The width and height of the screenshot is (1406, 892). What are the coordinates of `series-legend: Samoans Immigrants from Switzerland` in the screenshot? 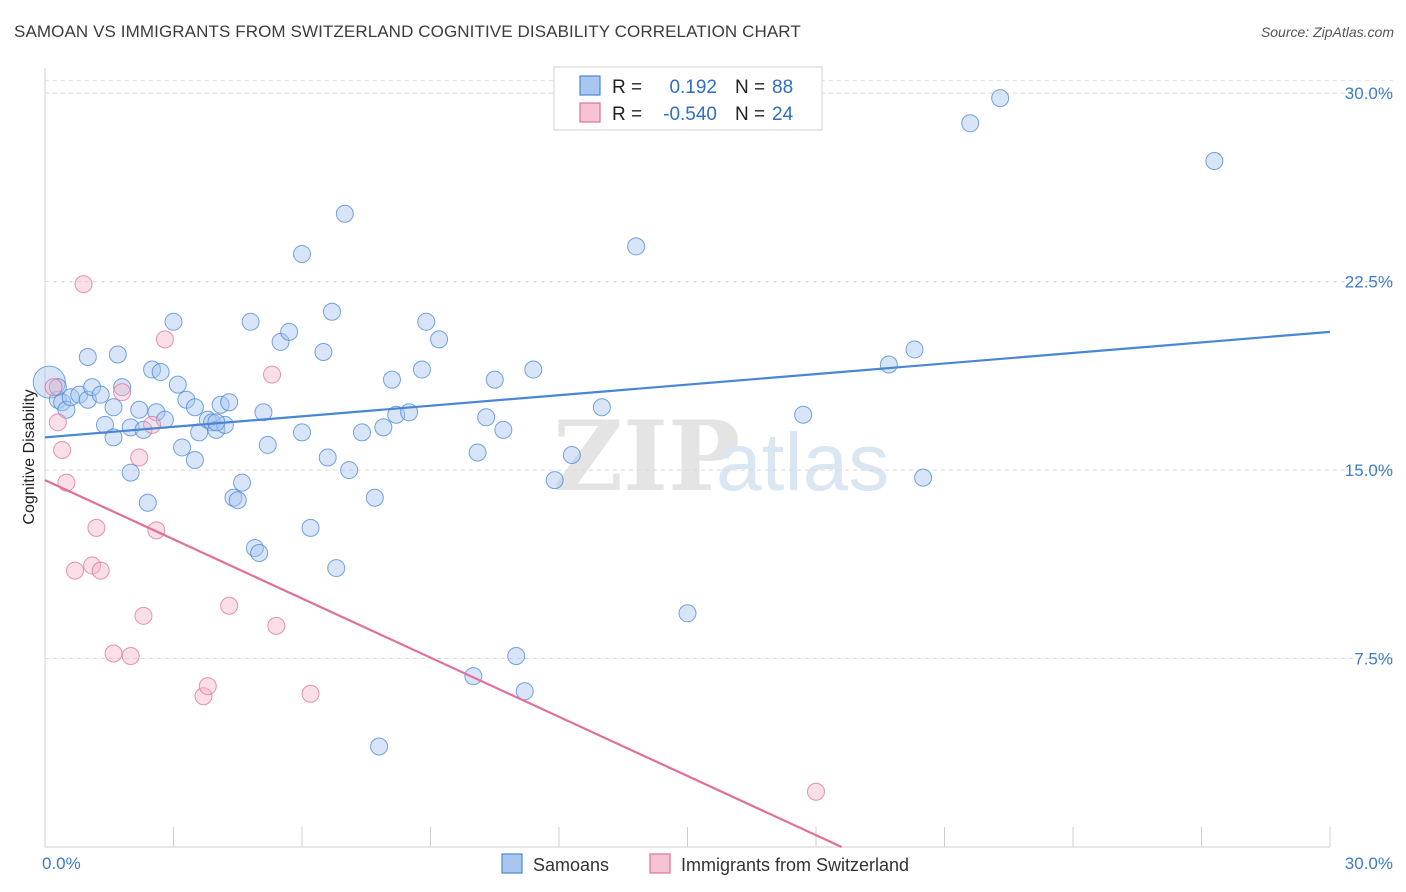 It's located at (705, 864).